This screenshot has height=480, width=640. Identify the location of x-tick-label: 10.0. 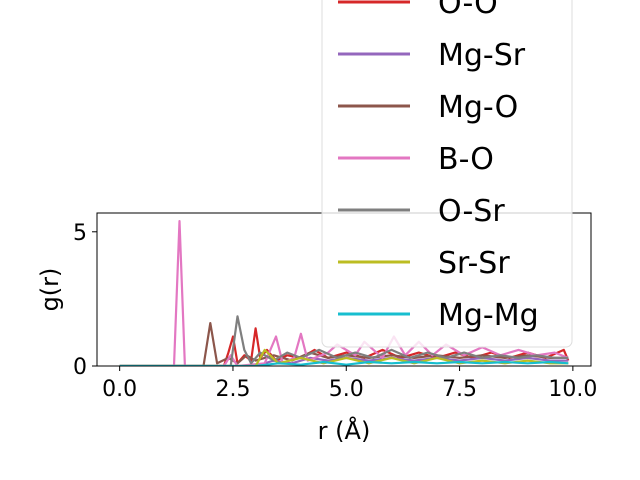
(572, 389).